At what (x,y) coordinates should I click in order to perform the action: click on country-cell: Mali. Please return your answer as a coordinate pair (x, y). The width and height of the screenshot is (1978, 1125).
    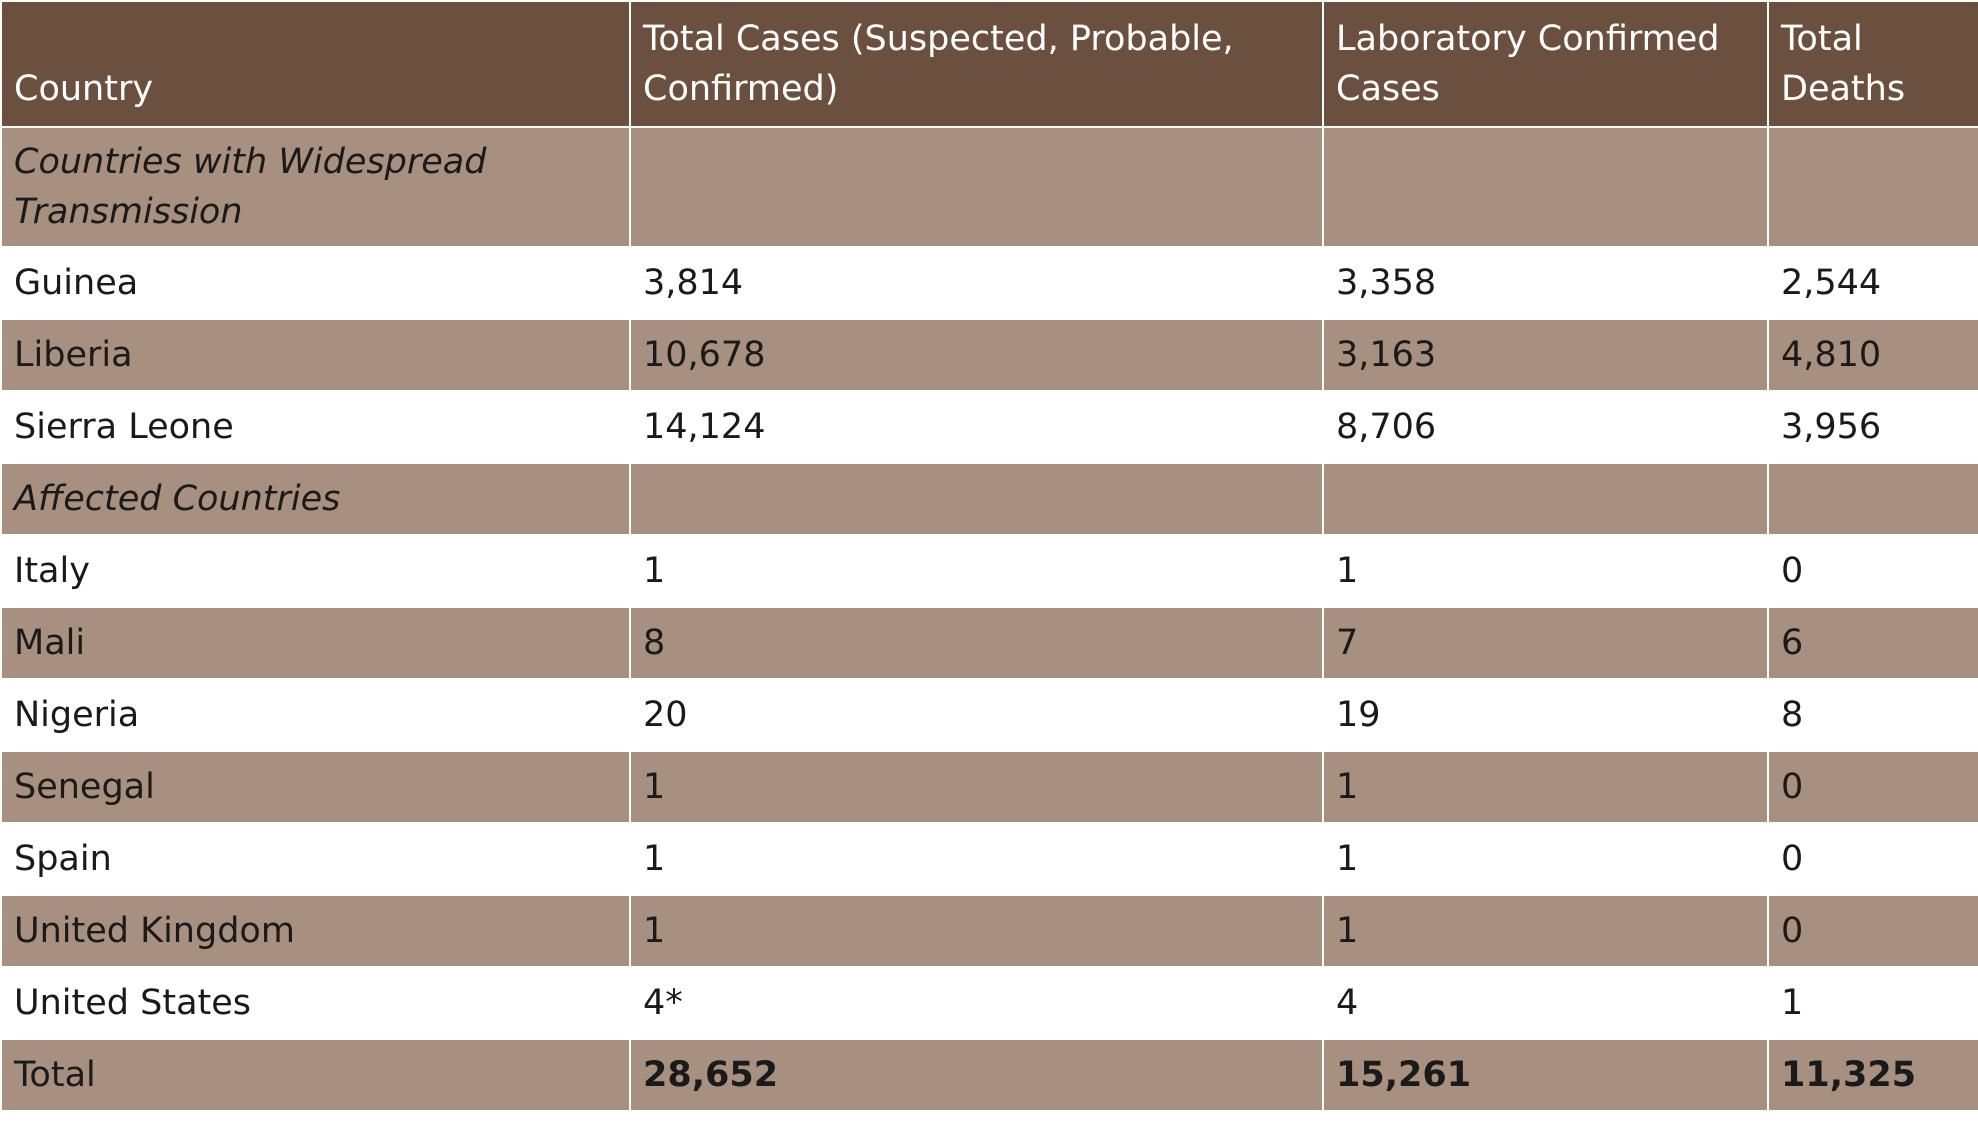
    Looking at the image, I should click on (315, 643).